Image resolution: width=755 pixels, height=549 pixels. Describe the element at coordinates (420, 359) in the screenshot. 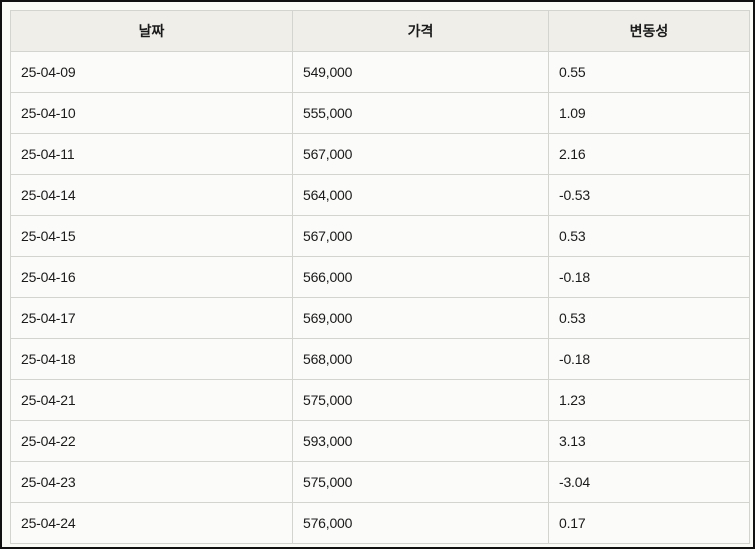

I see `cell-price: 568,000` at that location.